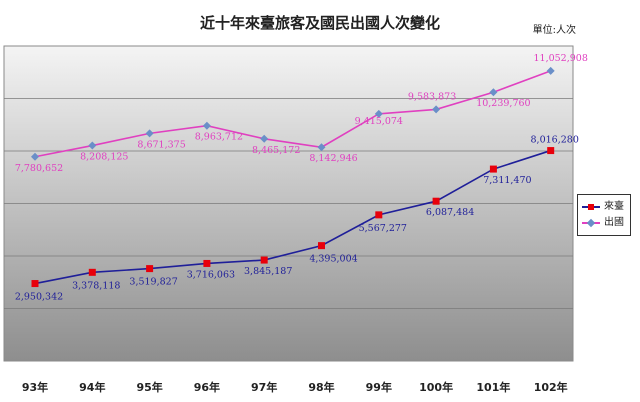 Image resolution: width=640 pixels, height=402 pixels. I want to click on data-label-outbound: 7,780,652, so click(39, 168).